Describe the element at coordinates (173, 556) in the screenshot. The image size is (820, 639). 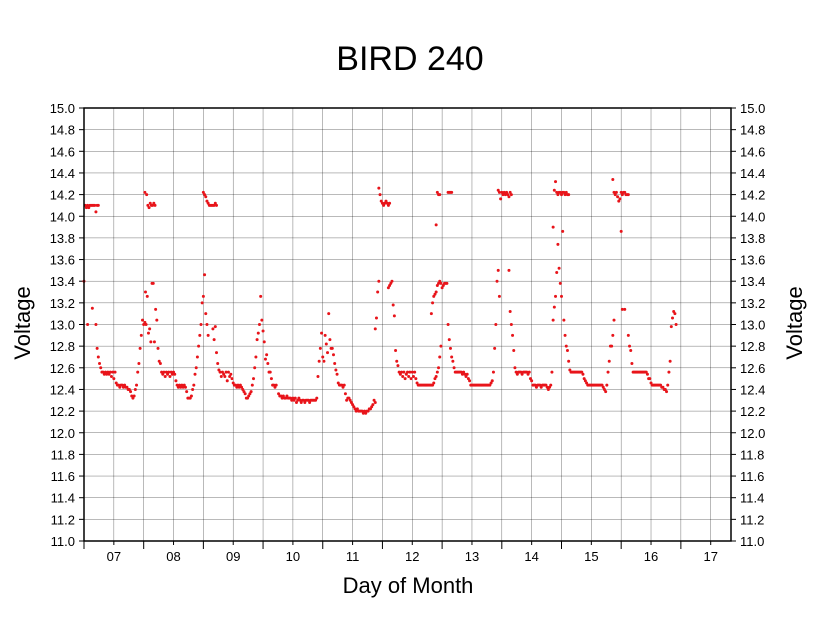
I see `x-tick-label: 08` at that location.